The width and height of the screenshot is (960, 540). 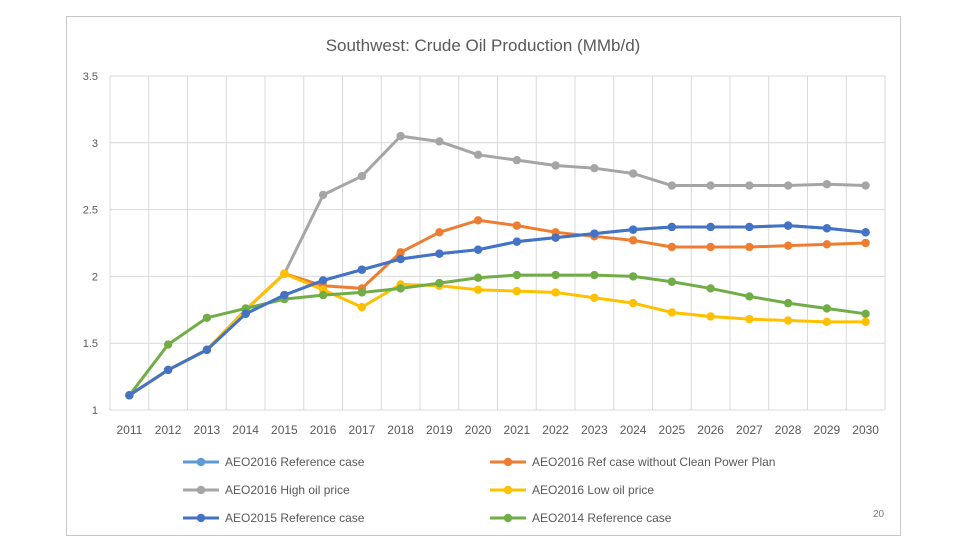 I want to click on x-tick-label: 2027, so click(x=749, y=430).